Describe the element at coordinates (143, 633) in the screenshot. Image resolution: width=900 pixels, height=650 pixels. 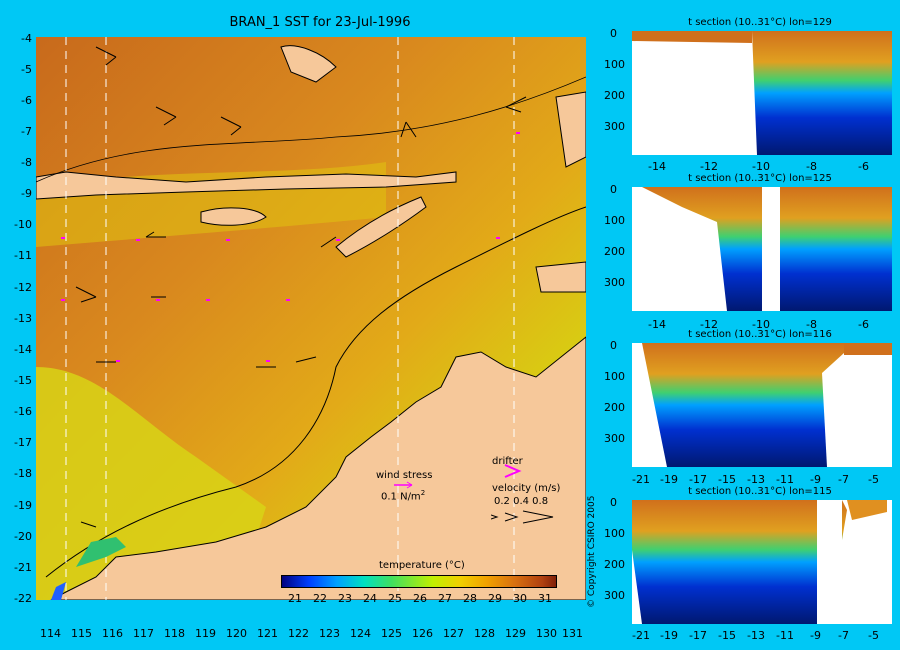
I see `x-tick: 117` at that location.